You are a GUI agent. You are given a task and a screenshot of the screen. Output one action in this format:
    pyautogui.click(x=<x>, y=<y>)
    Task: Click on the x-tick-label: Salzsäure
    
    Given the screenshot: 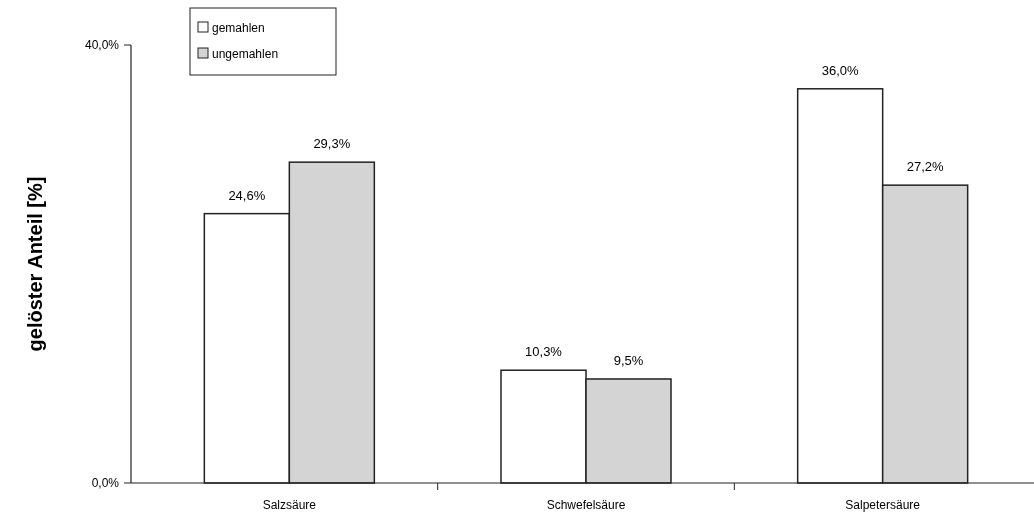 What is the action you would take?
    pyautogui.click(x=289, y=505)
    